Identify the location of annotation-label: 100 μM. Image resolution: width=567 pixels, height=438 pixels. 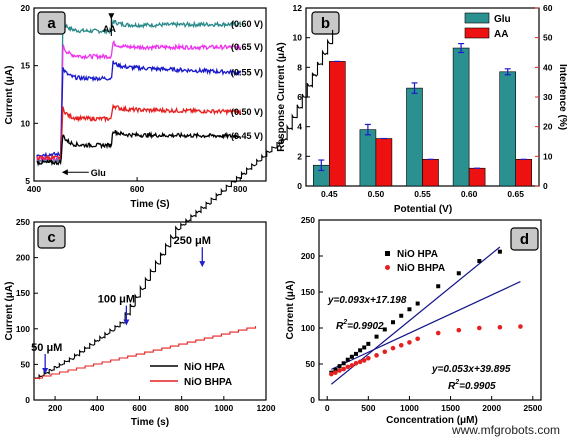
(116, 300).